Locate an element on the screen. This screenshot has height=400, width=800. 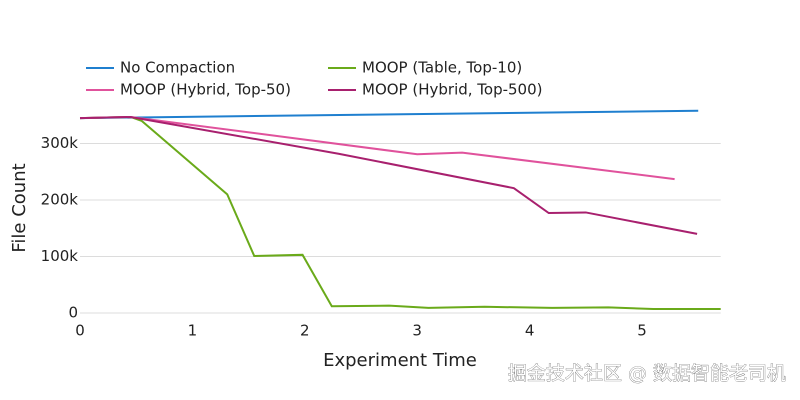
x-tick-label: 0 is located at coordinates (80, 331).